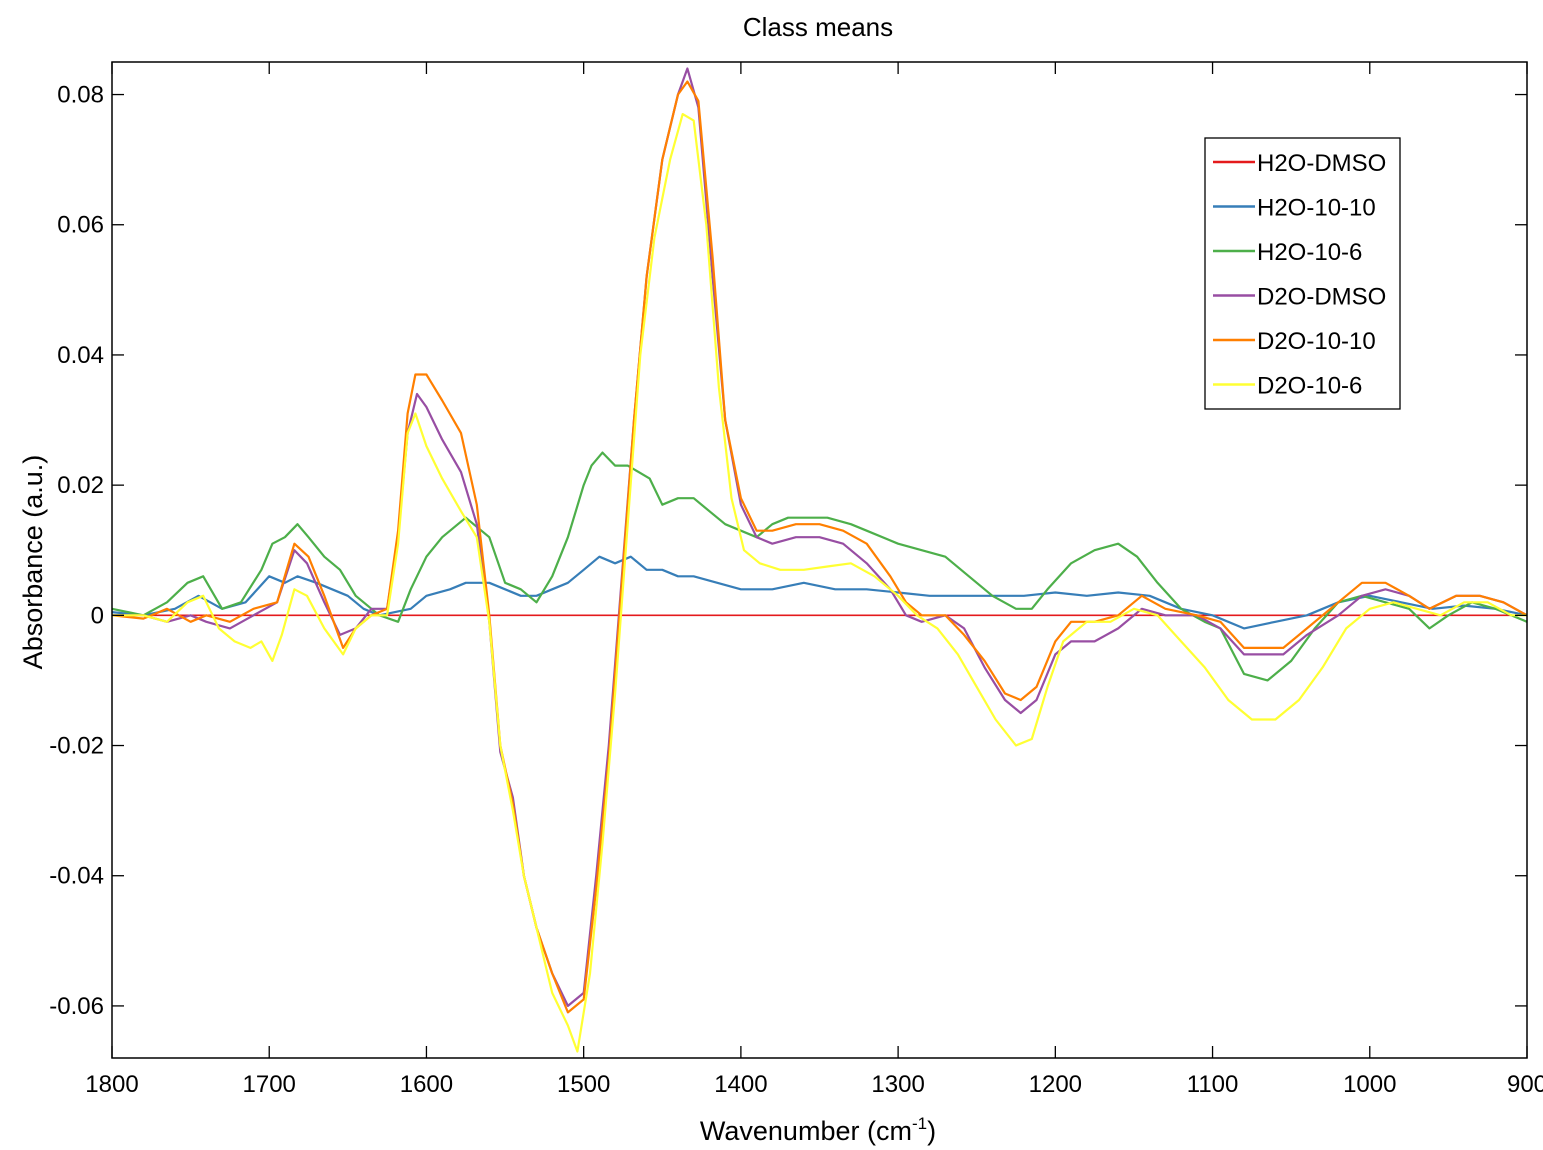 This screenshot has height=1150, width=1543. Describe the element at coordinates (111, 1084) in the screenshot. I see `x-tick-label: 1800` at that location.